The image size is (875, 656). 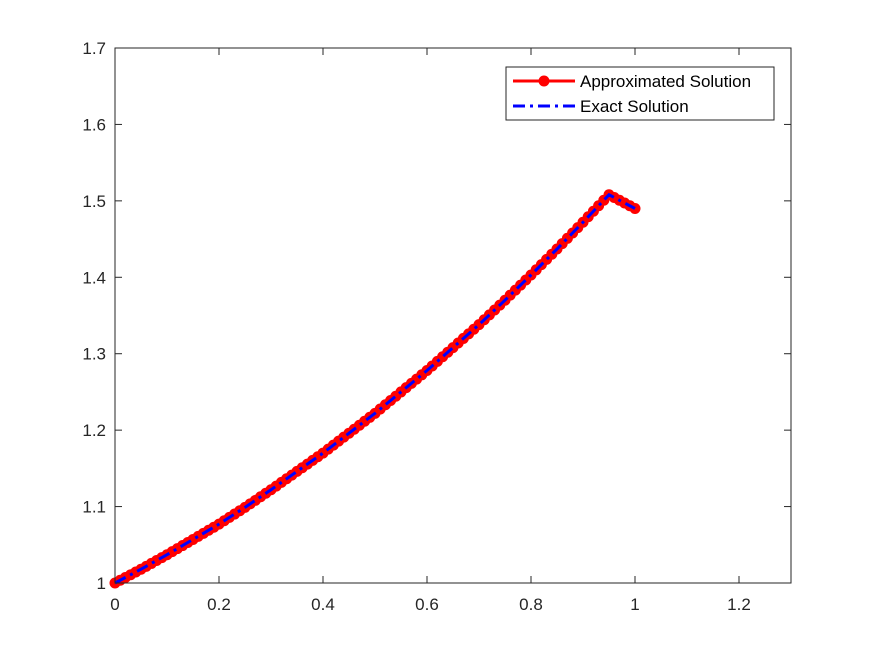 I want to click on x-tick-label: 0.8, so click(x=531, y=604).